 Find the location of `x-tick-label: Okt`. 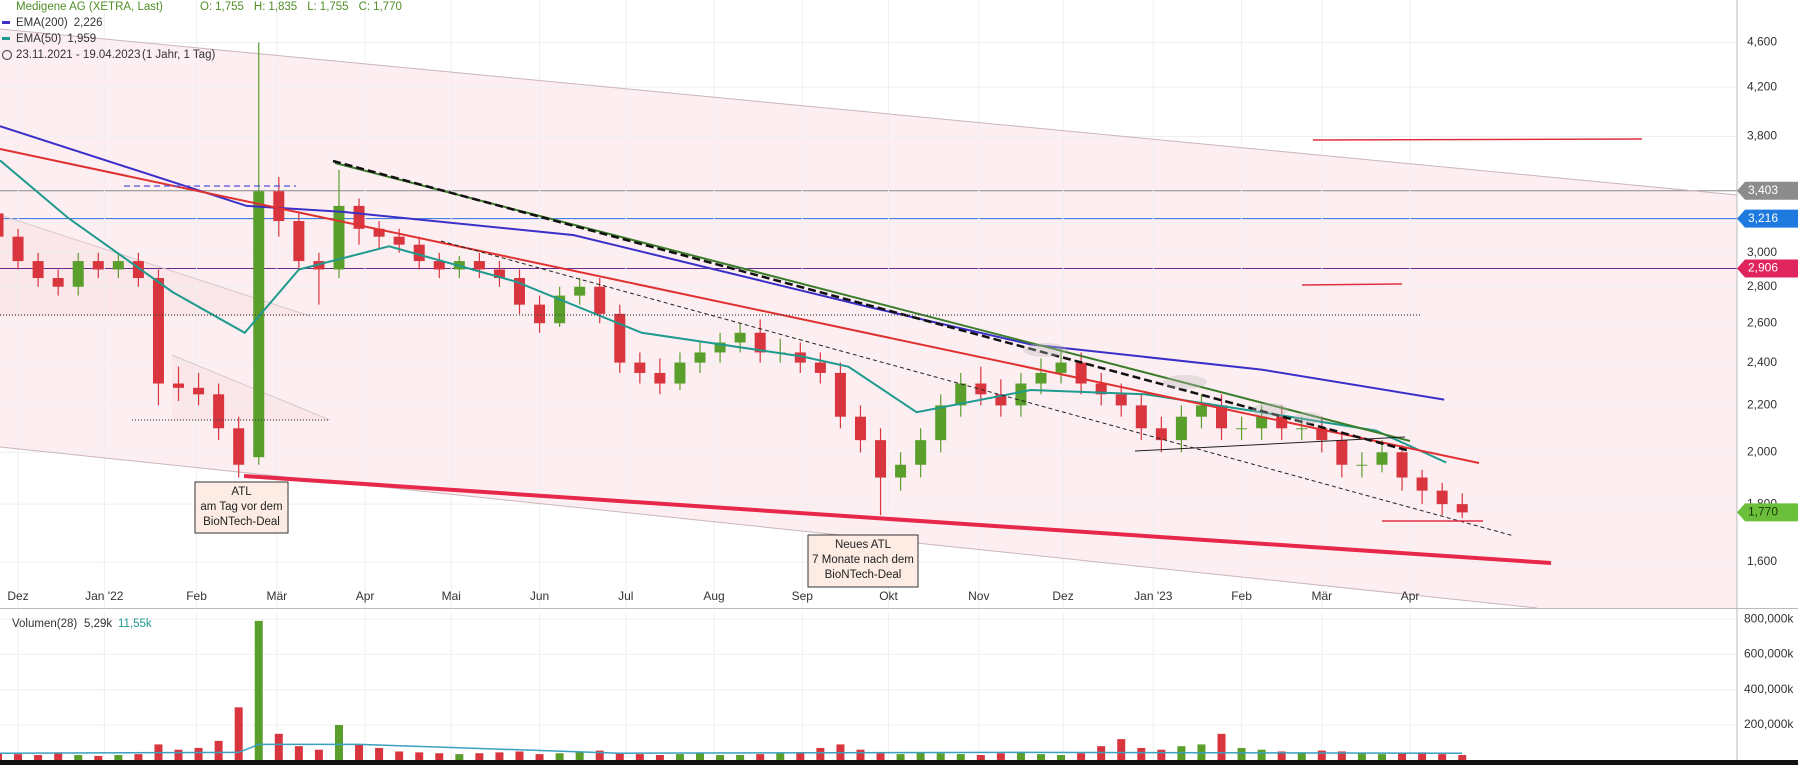

x-tick-label: Okt is located at coordinates (888, 596).